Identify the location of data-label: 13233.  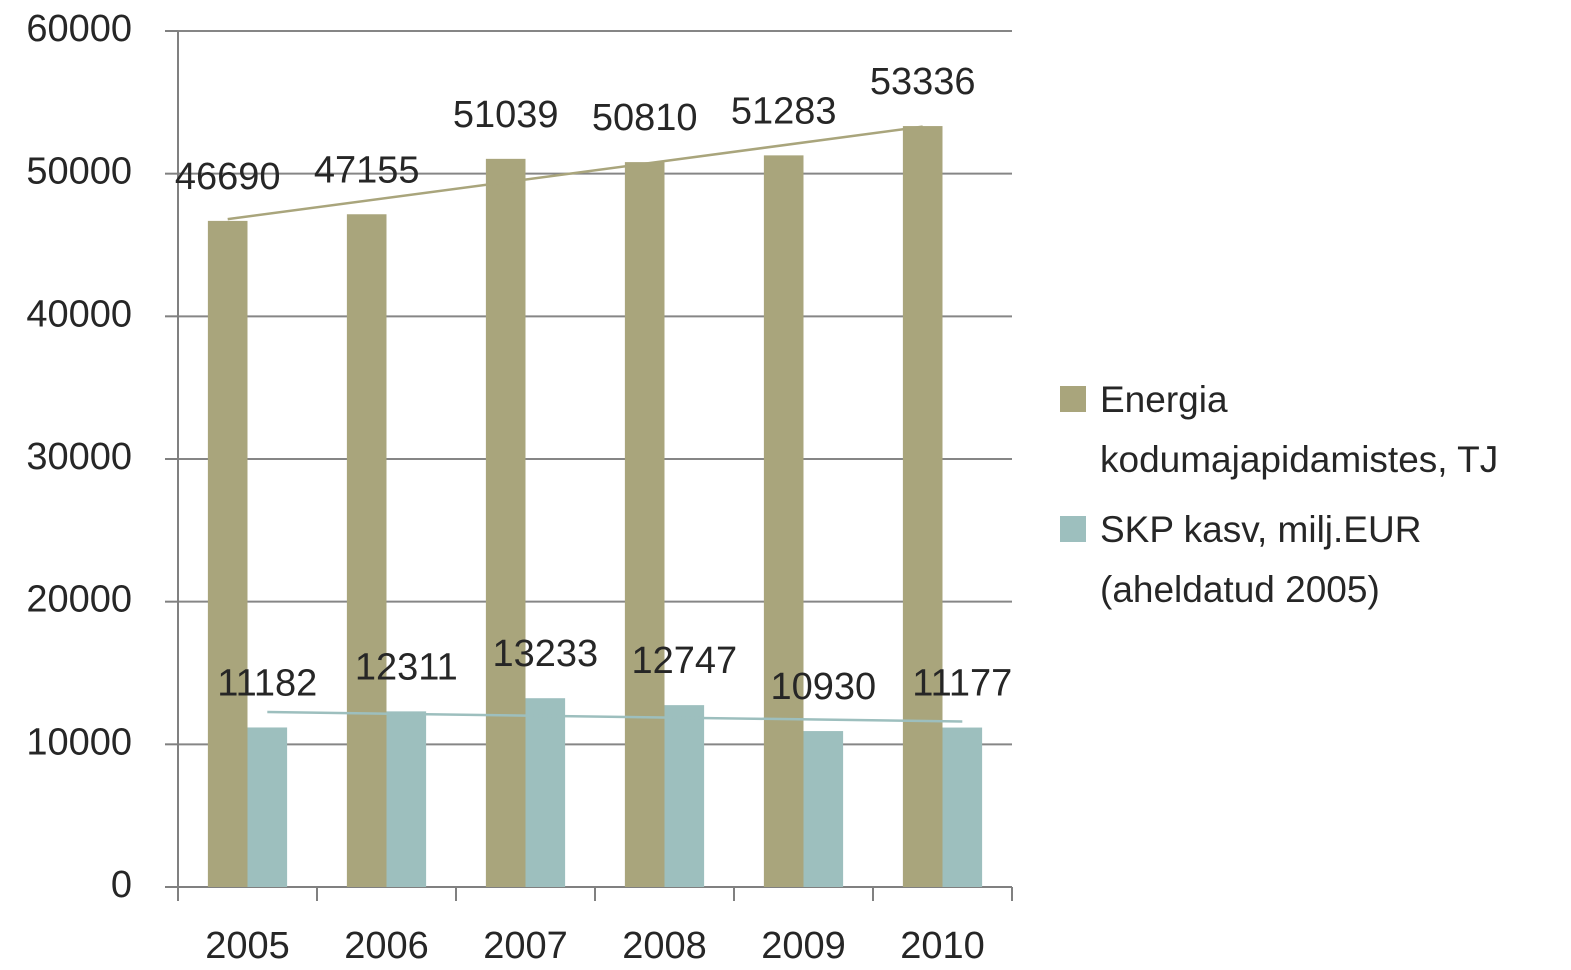
(545, 654).